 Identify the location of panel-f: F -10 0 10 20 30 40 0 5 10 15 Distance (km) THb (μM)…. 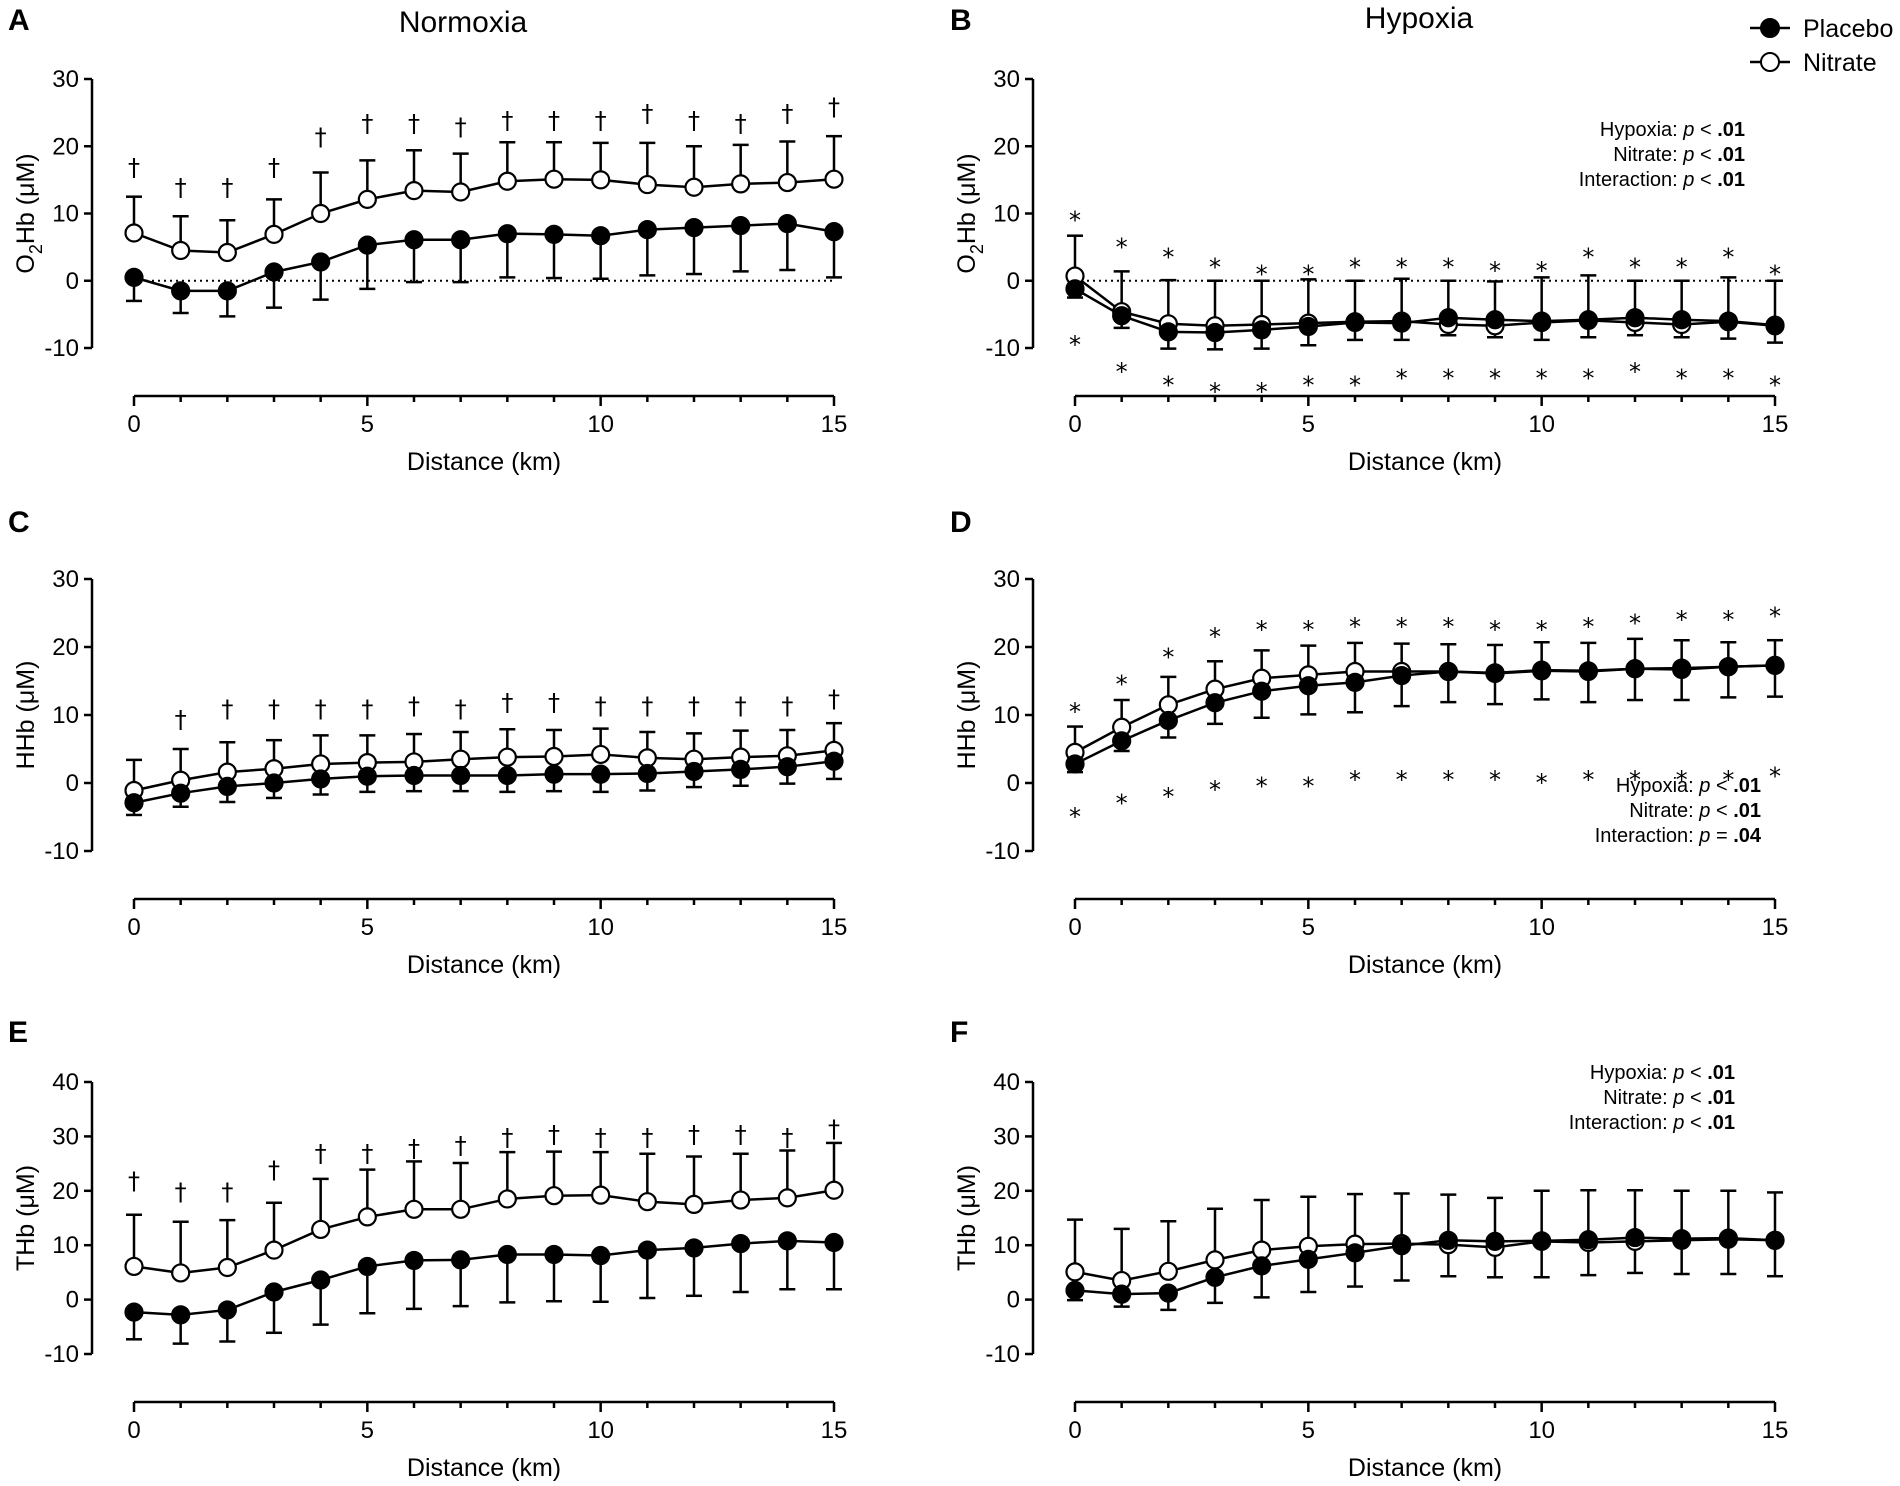
(1369, 1249).